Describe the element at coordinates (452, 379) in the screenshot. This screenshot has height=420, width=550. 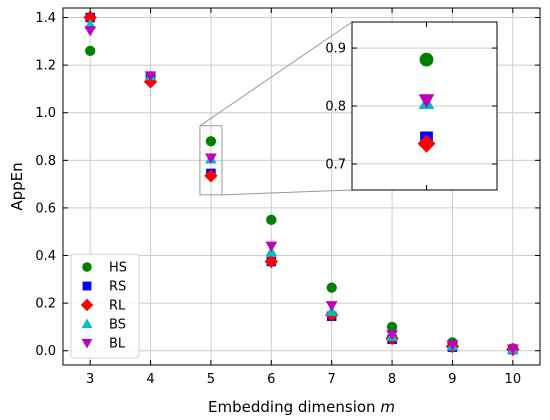
I see `x-tick-label: 9` at that location.